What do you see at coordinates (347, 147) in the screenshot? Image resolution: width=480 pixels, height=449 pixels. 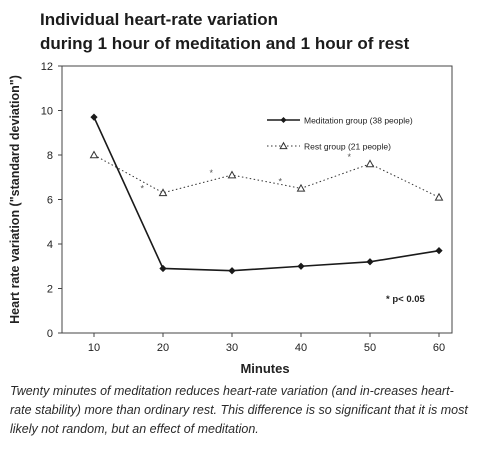 I see `legend-rest-label: Rest group (21 people)` at bounding box center [347, 147].